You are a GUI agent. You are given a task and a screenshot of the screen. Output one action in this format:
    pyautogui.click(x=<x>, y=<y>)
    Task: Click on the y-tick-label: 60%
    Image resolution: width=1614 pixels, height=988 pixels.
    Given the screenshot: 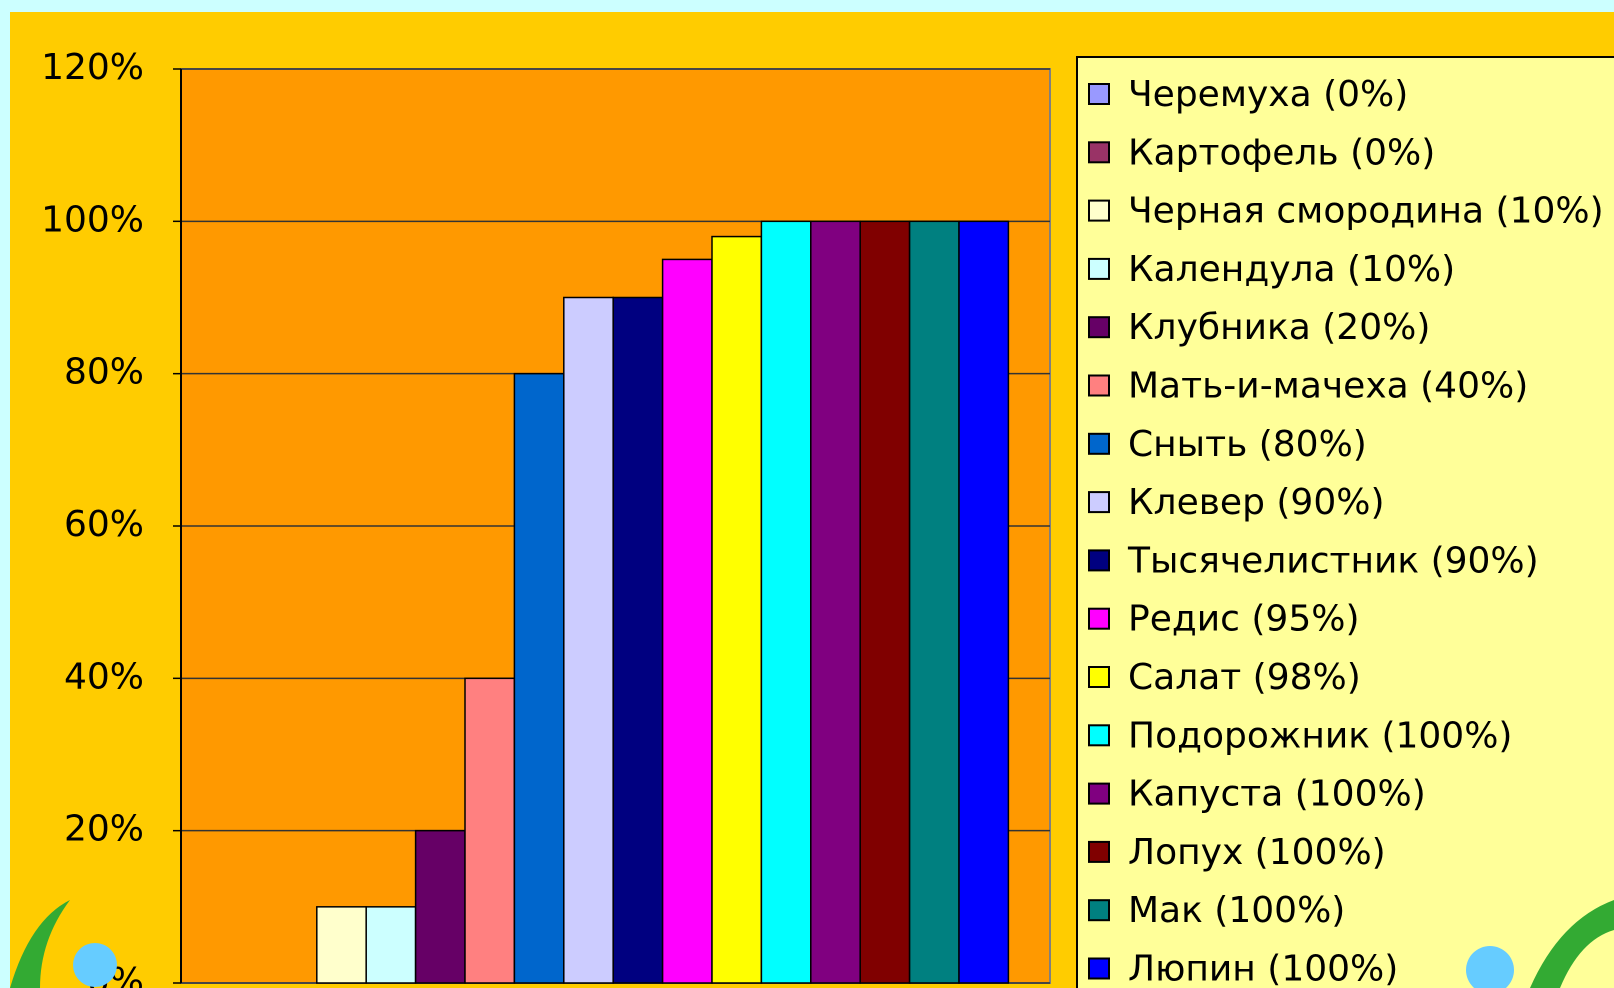 What is the action you would take?
    pyautogui.click(x=104, y=524)
    